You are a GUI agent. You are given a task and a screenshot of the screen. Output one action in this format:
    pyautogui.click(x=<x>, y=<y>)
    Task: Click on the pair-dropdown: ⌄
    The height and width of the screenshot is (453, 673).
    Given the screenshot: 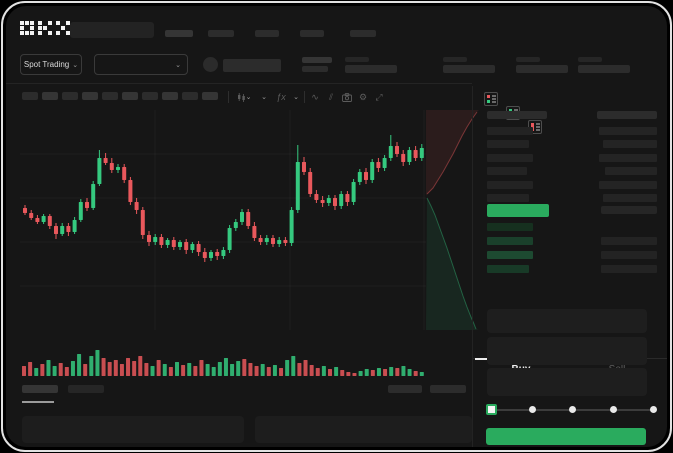 What is the action you would take?
    pyautogui.click(x=141, y=64)
    